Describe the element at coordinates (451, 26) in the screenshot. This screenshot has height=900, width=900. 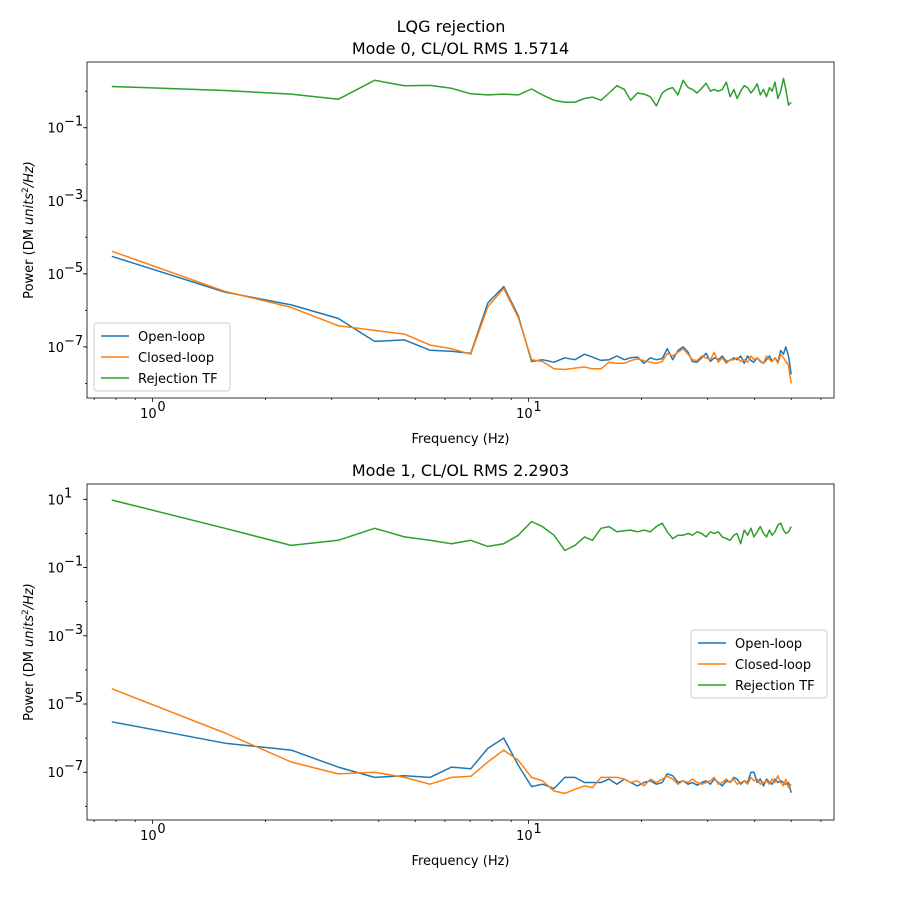
I see `figure-suptitle: LQG rejection` at that location.